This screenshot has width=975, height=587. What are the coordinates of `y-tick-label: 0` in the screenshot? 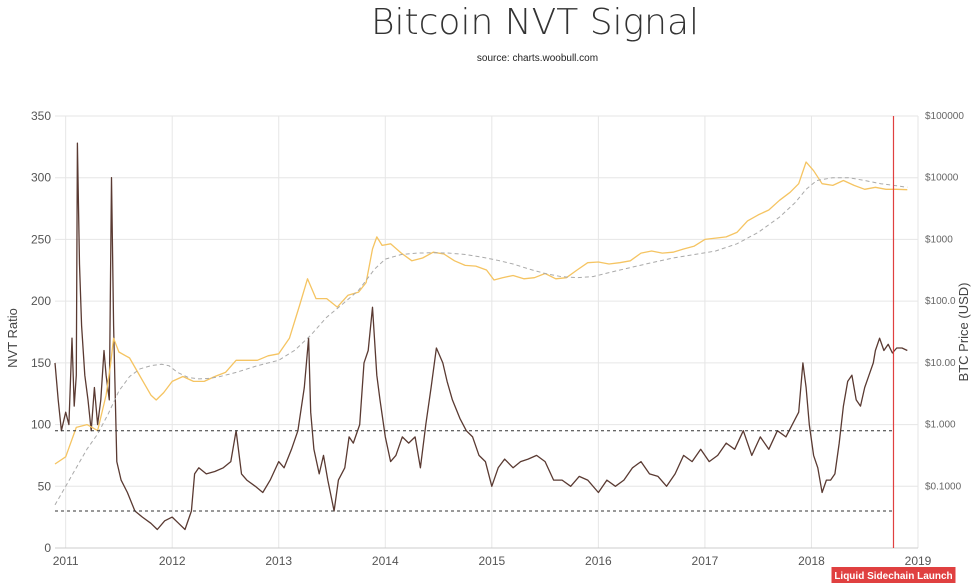 It's located at (47, 548).